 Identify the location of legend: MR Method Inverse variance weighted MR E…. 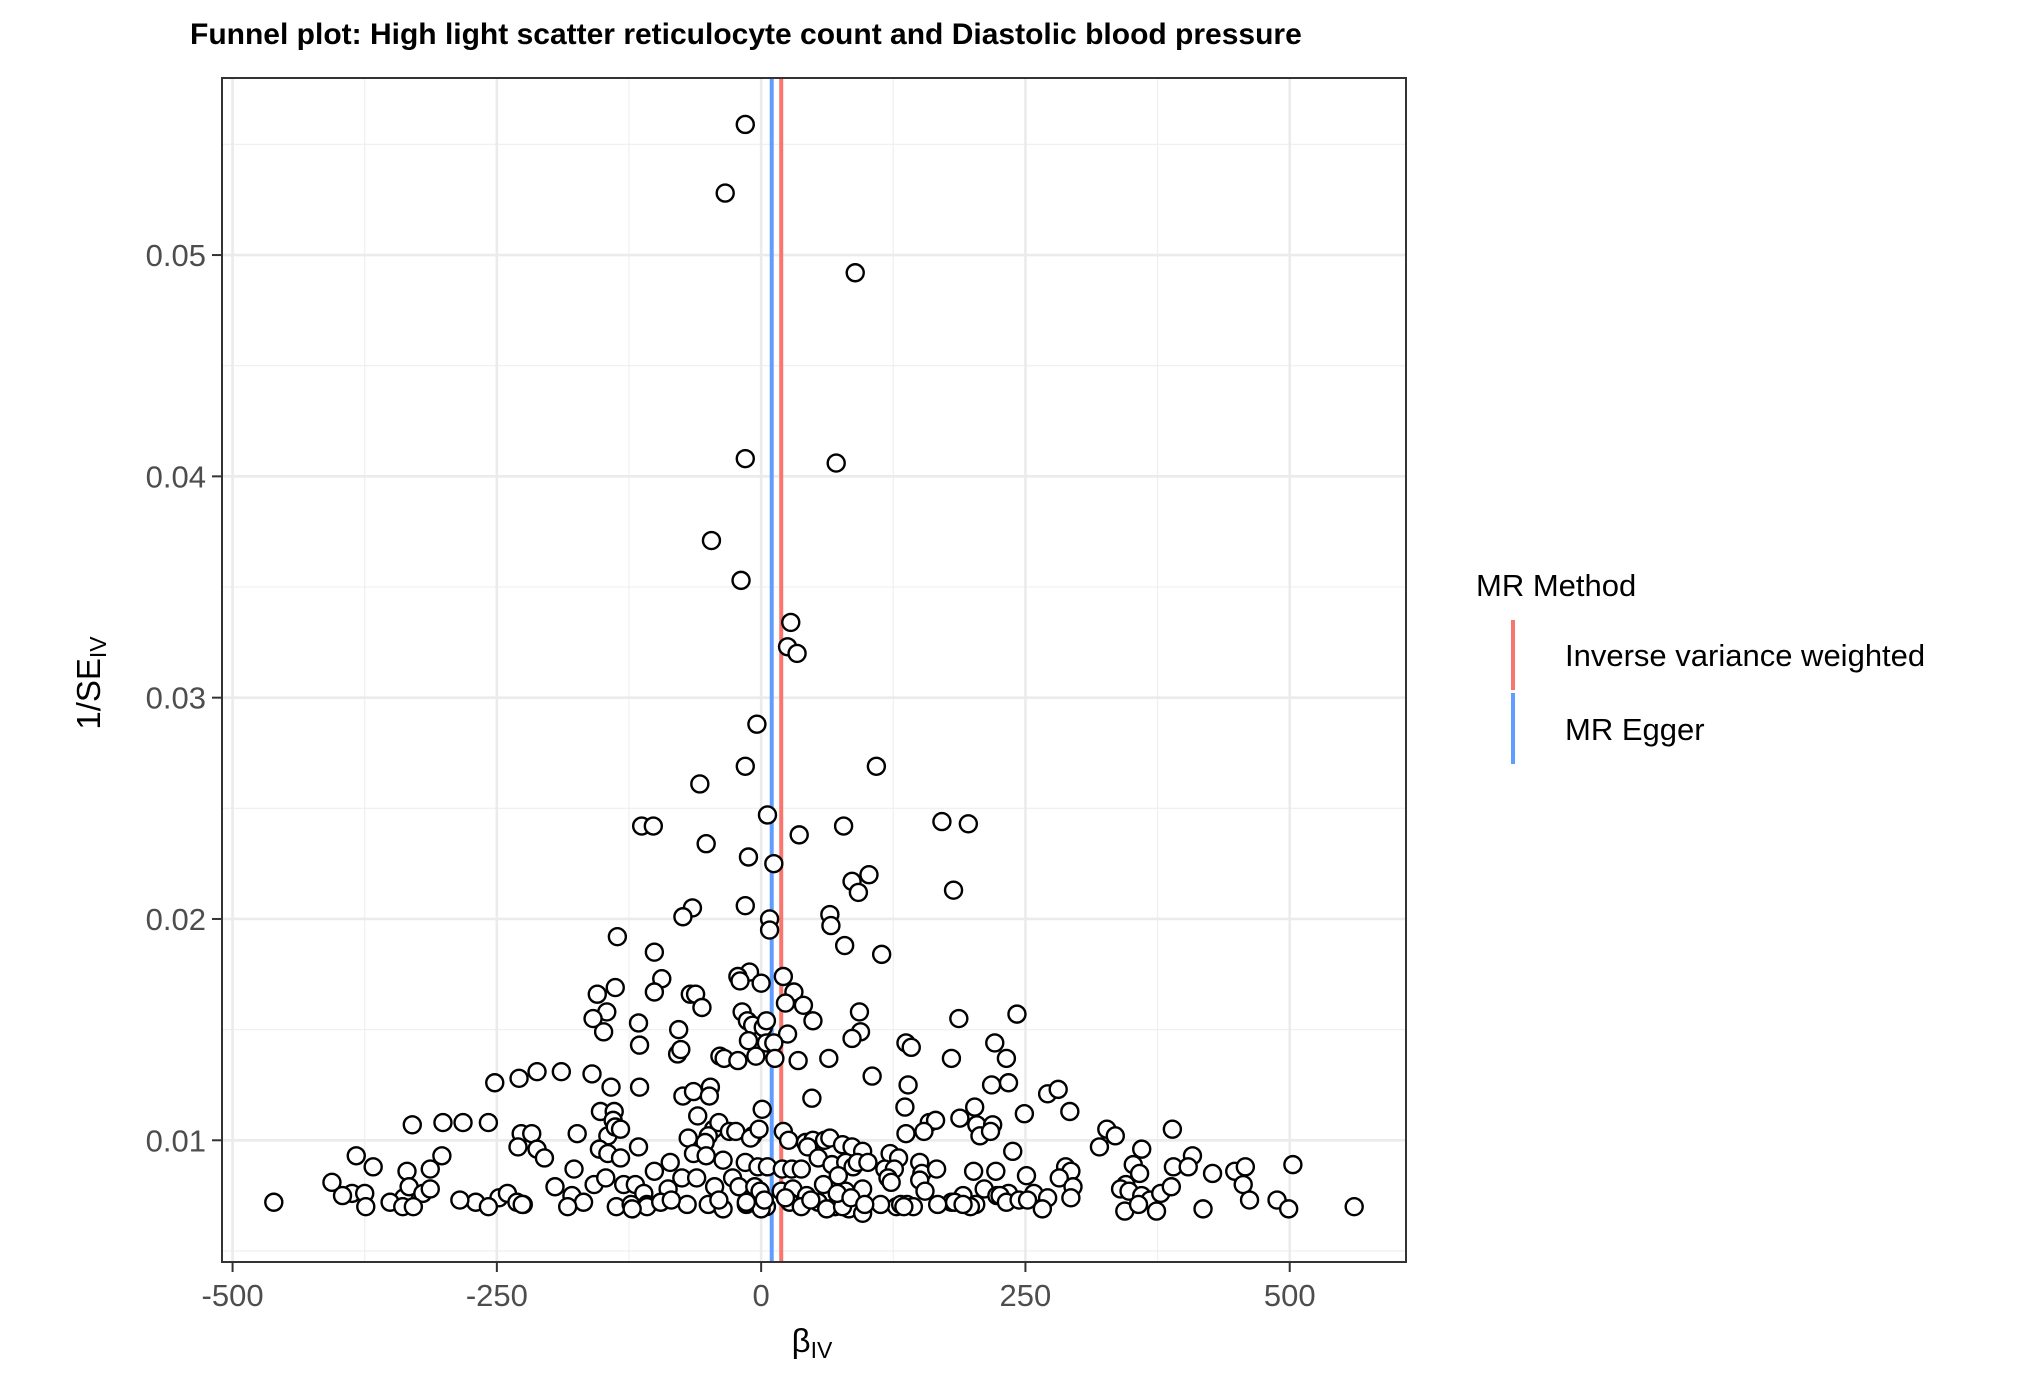
(1700, 666).